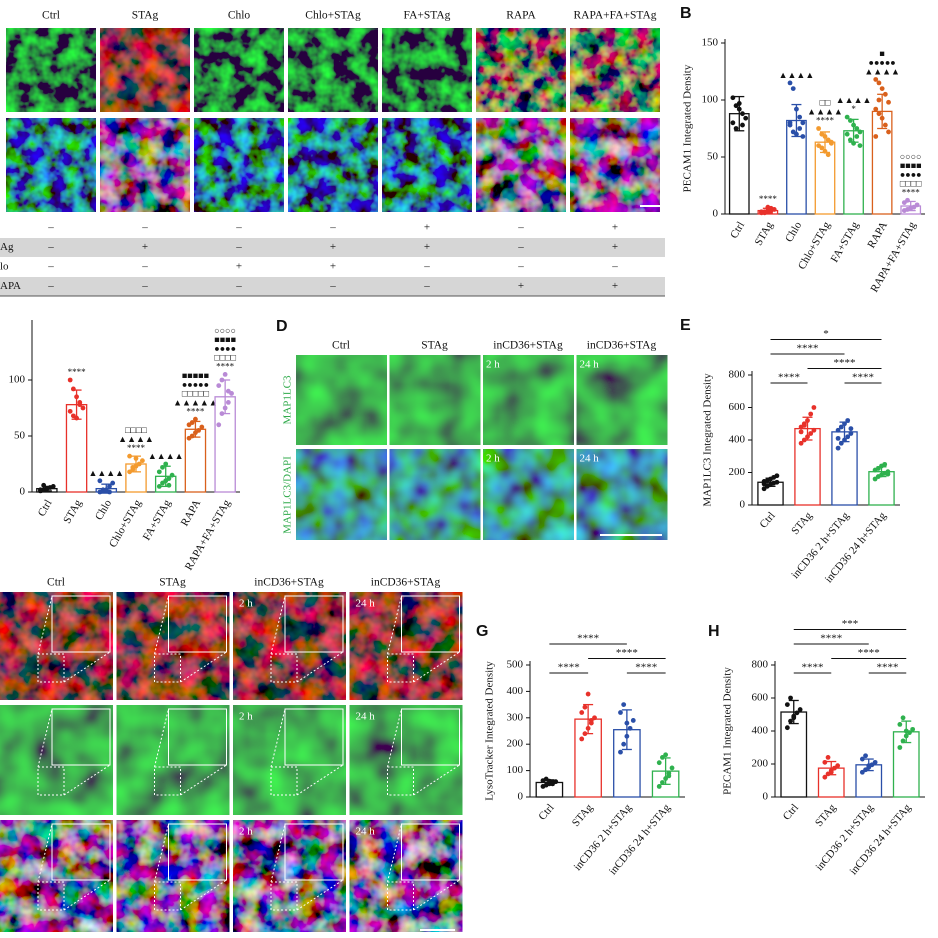 The image size is (938, 938). What do you see at coordinates (760, 764) in the screenshot?
I see `y-tick-label: 200` at bounding box center [760, 764].